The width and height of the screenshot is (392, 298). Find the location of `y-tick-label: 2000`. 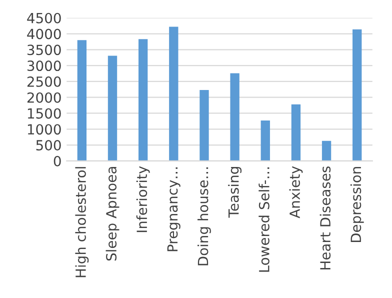

y-tick-label: 2000 is located at coordinates (44, 97).